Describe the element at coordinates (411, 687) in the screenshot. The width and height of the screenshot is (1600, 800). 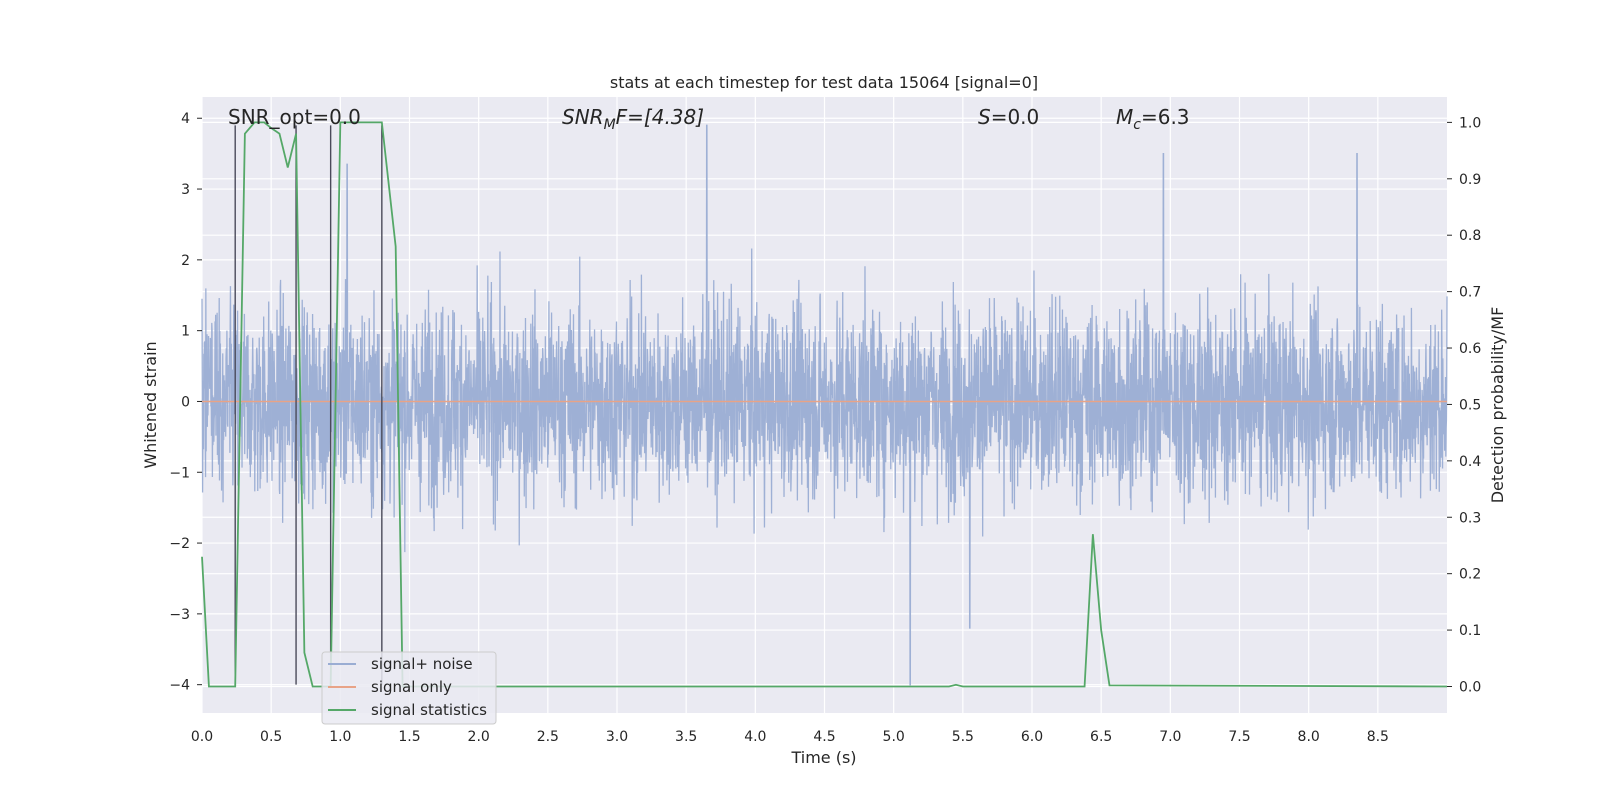
I see `legend-label-signal-only: signal only` at that location.